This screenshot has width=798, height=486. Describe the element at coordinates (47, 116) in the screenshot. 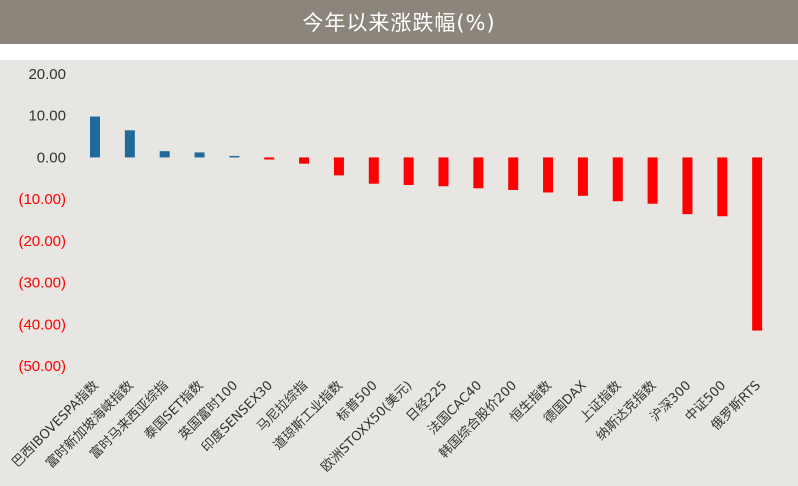

I see `y-tick-label: 10.00` at that location.